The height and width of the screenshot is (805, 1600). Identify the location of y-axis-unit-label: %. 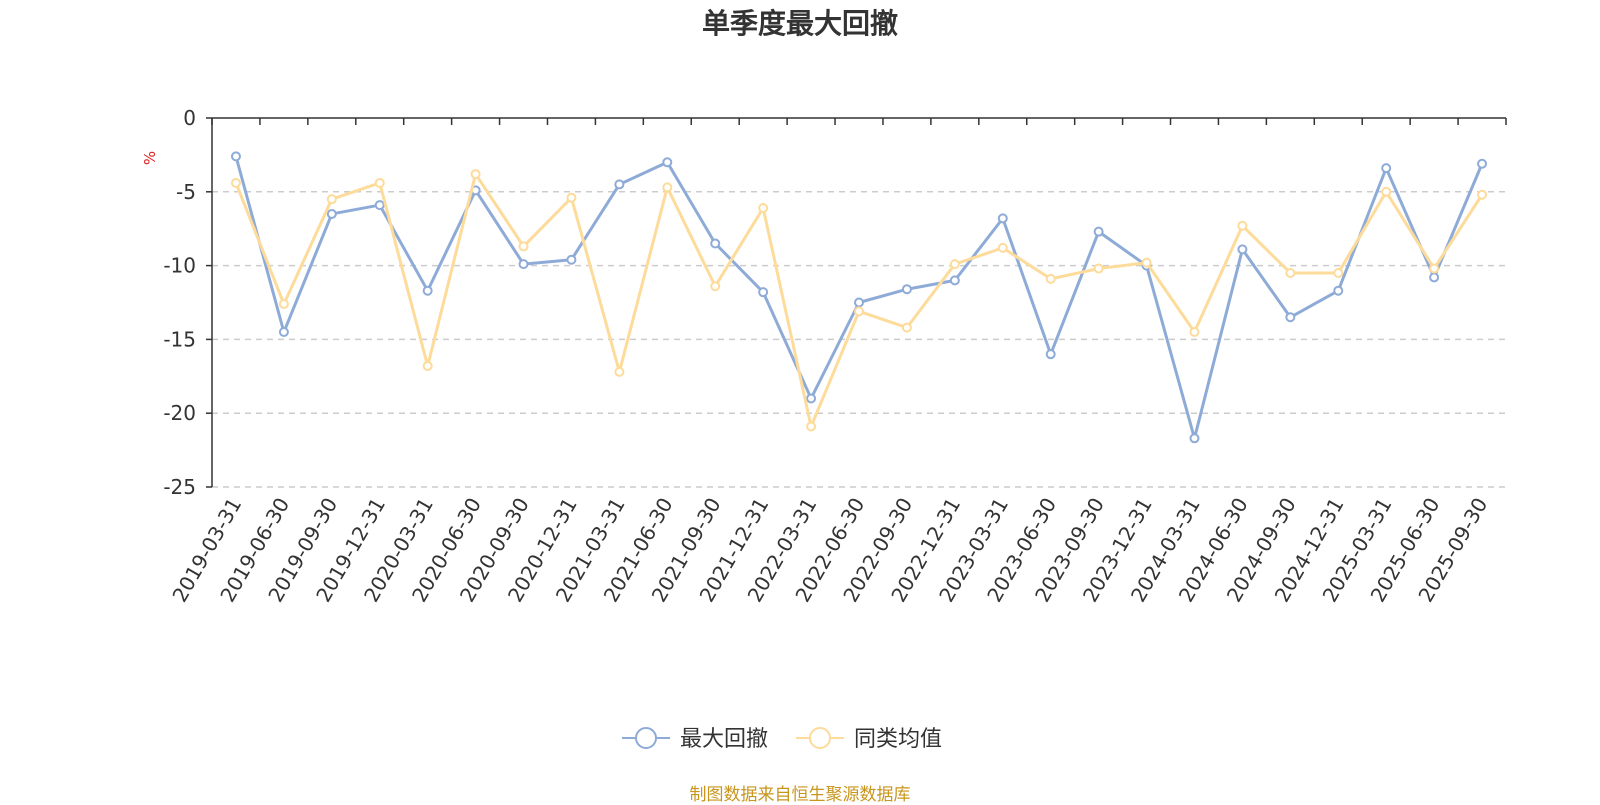
(150, 158).